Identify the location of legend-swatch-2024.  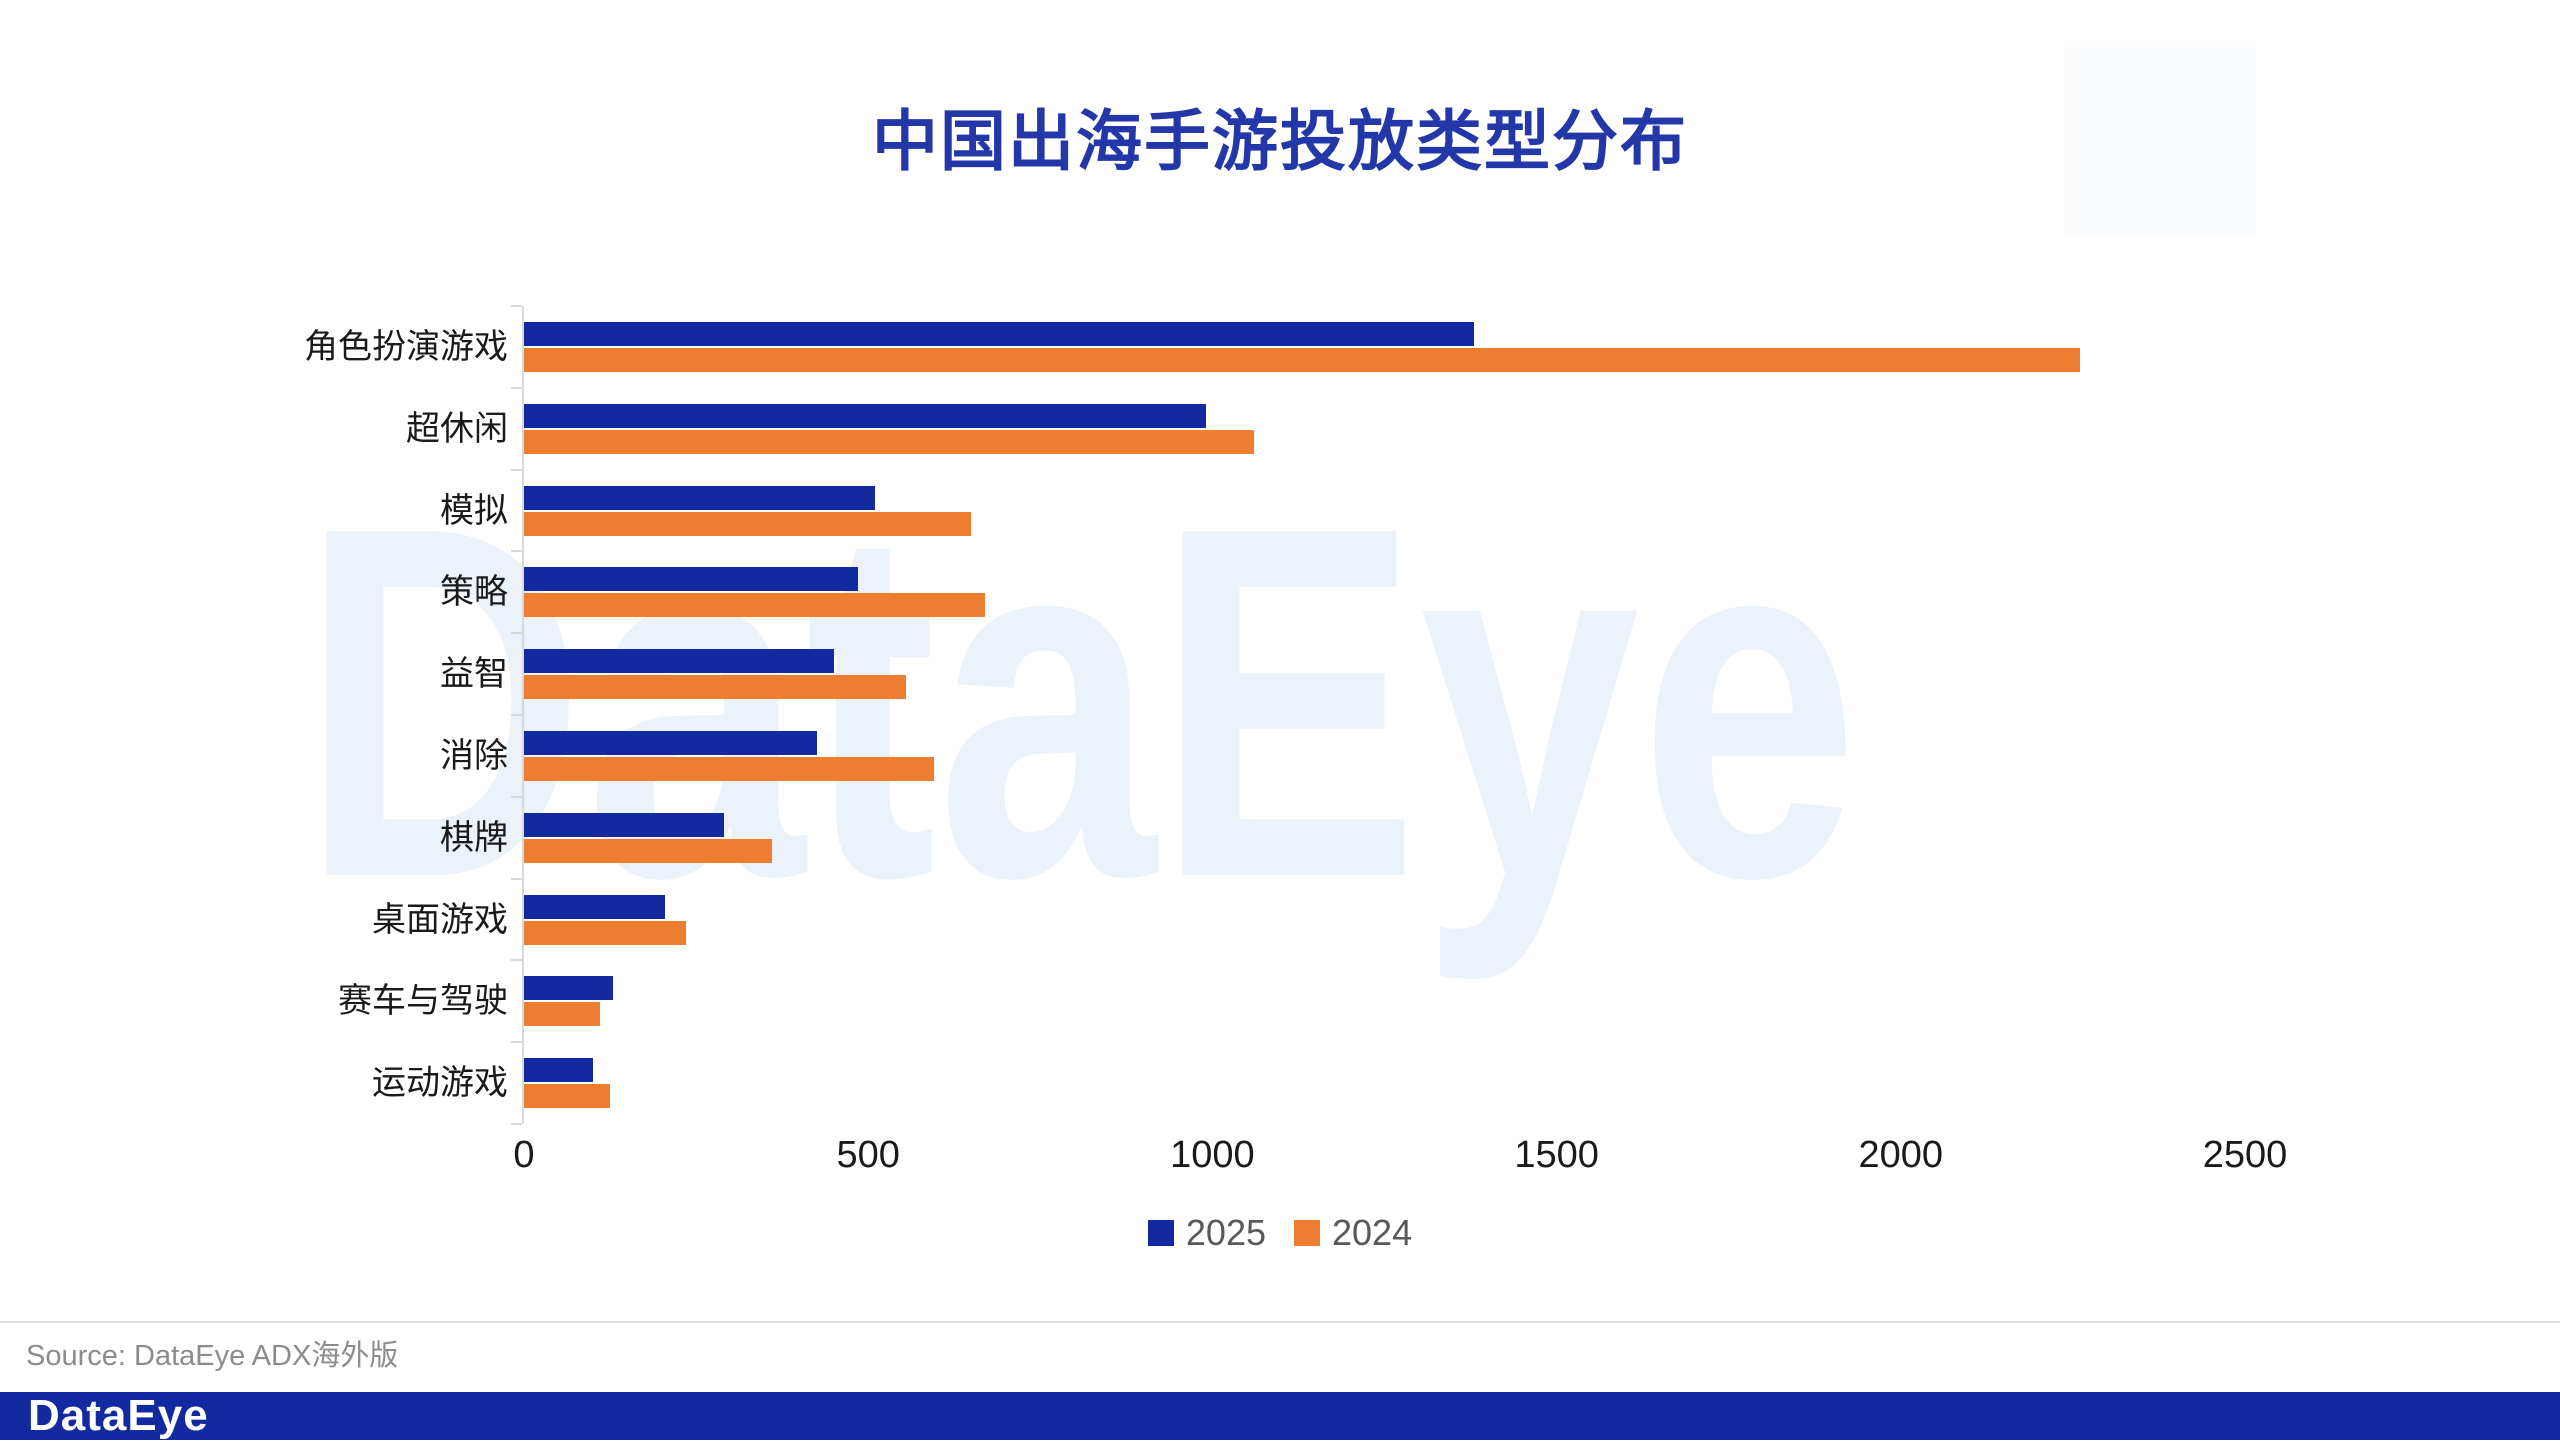
(1307, 1233).